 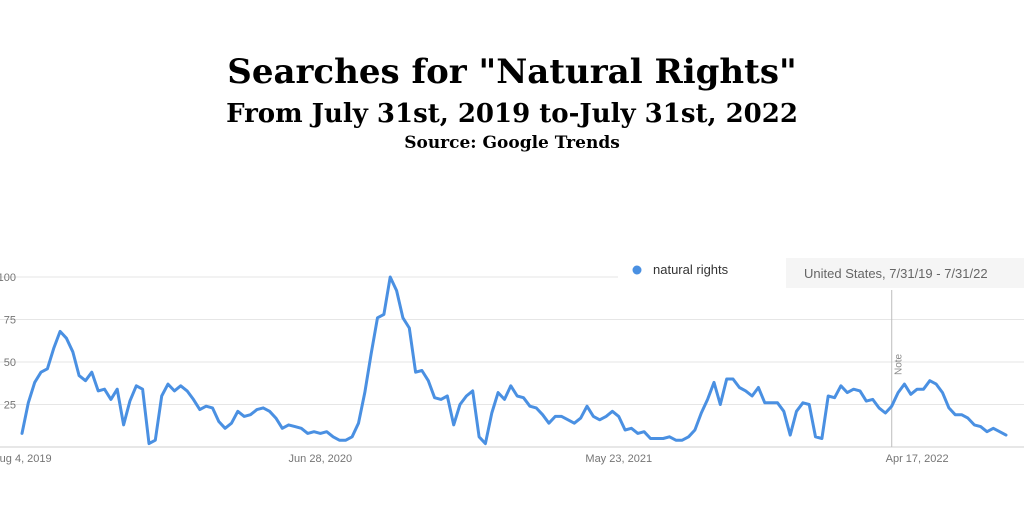 I want to click on chart-title: Searches for "Natural Rights", so click(x=512, y=72).